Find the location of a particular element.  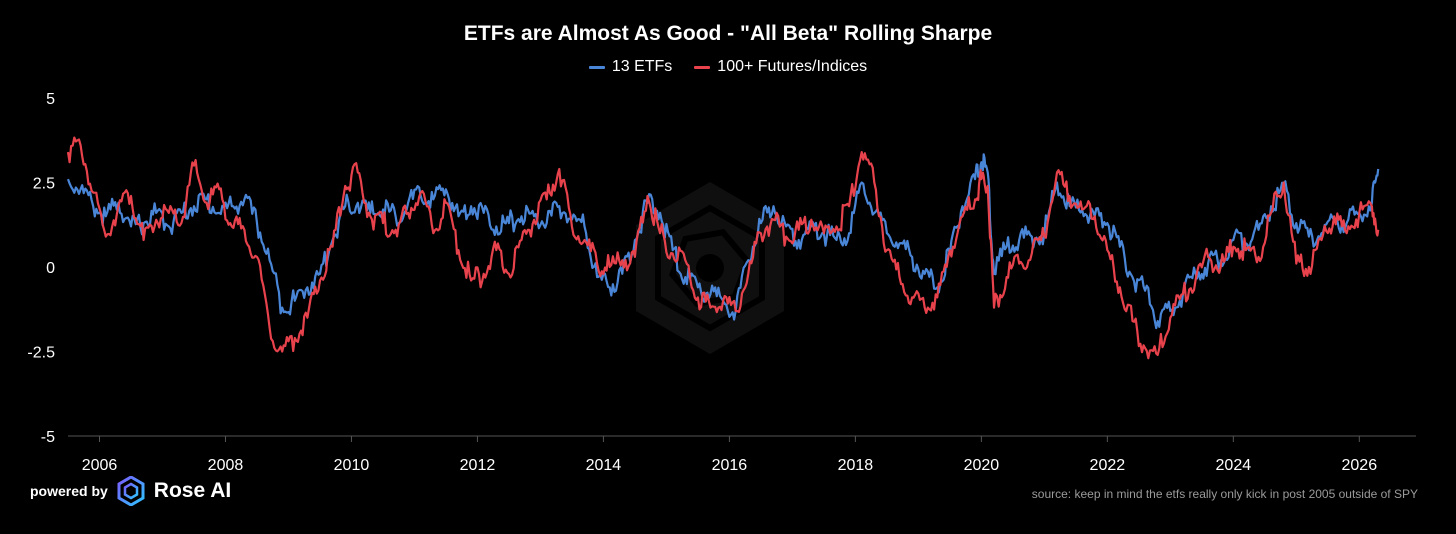

x-tick-label: 2012 is located at coordinates (478, 465).